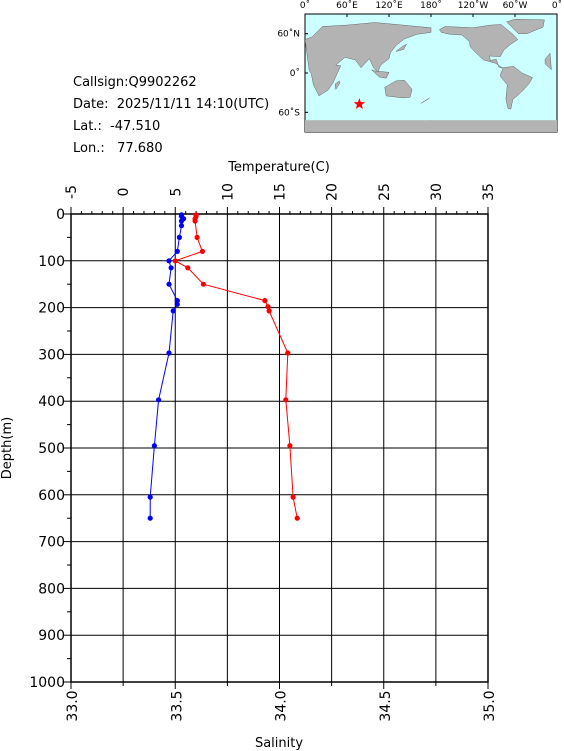 The height and width of the screenshot is (751, 564). Describe the element at coordinates (171, 104) in the screenshot. I see `date-text: Date: 2025/11/11 14:10(UTC)` at that location.